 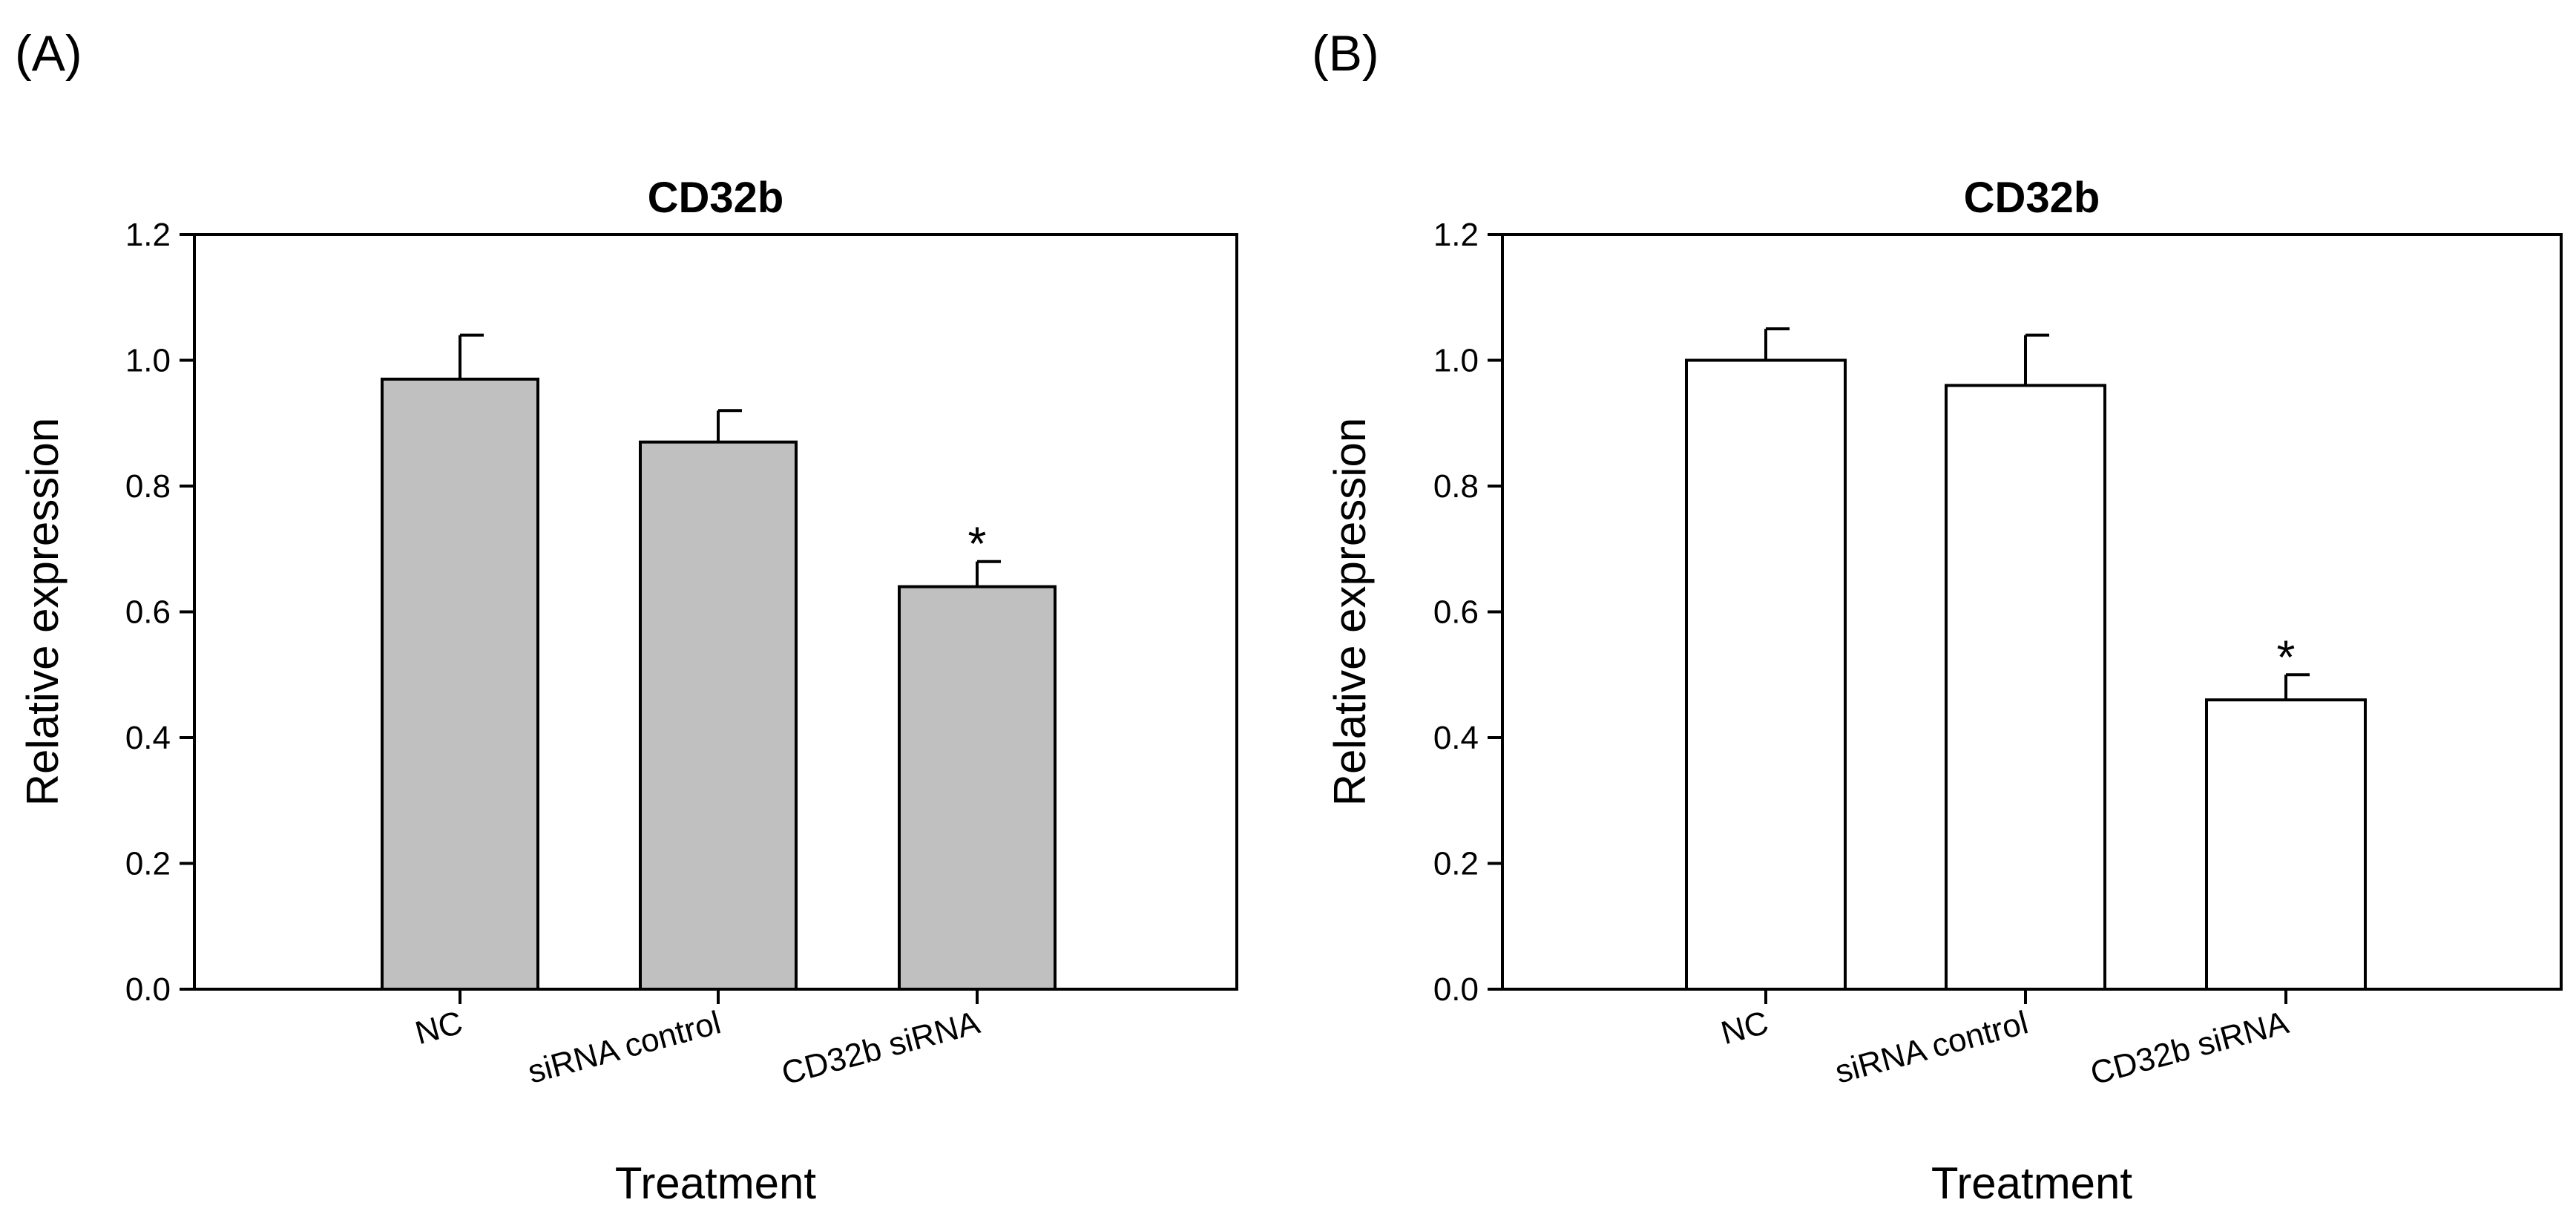 What do you see at coordinates (1345, 53) in the screenshot?
I see `panel-label: (B)` at bounding box center [1345, 53].